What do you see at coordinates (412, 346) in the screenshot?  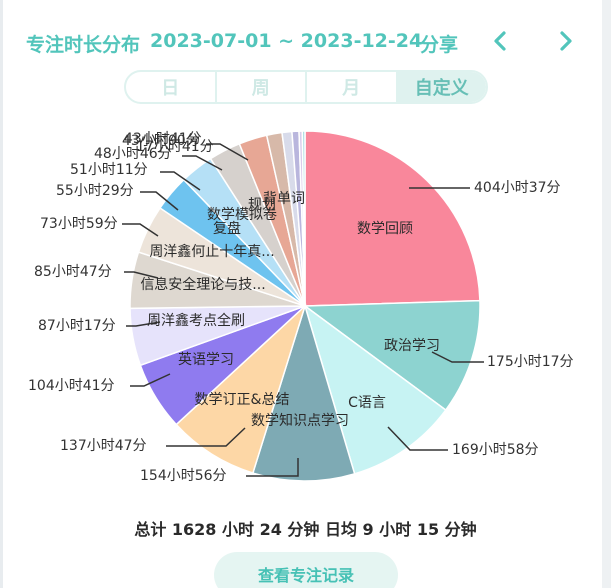 I see `slice-name-label: 政治学习` at bounding box center [412, 346].